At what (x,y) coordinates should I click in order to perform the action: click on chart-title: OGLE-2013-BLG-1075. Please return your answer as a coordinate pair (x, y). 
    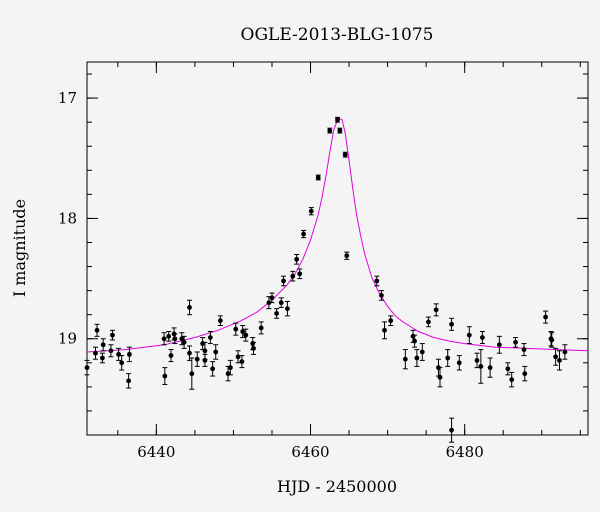
    Looking at the image, I should click on (337, 35).